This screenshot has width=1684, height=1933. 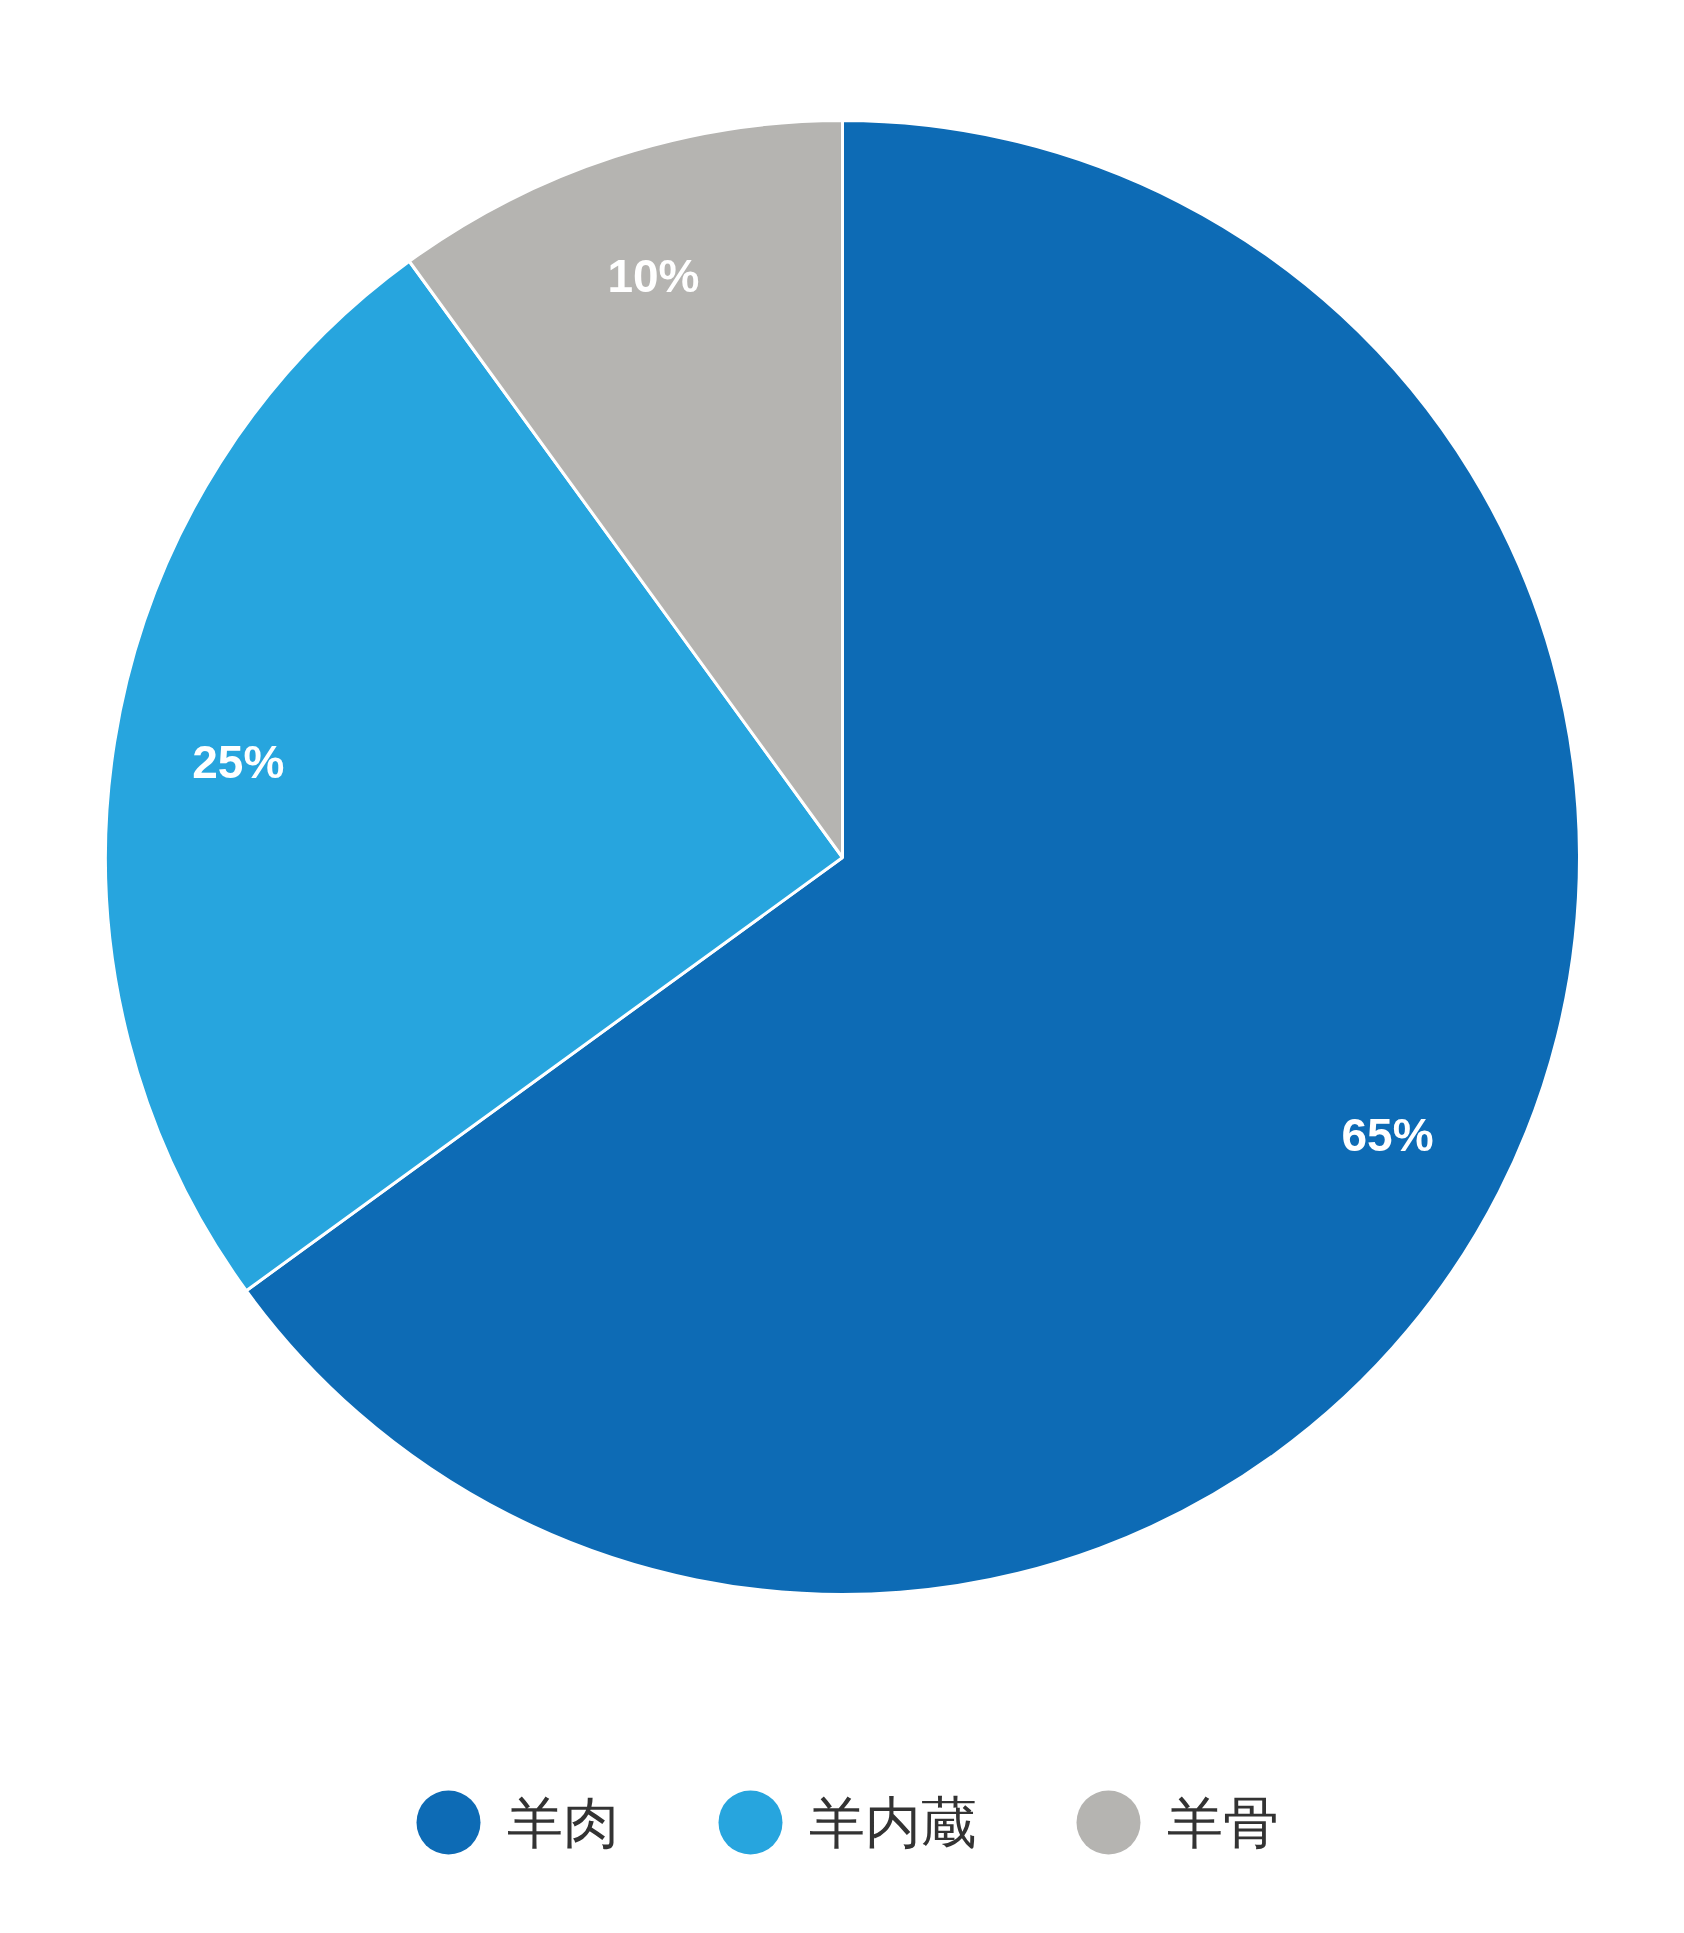 I want to click on data-label: 65%, so click(x=1387, y=1135).